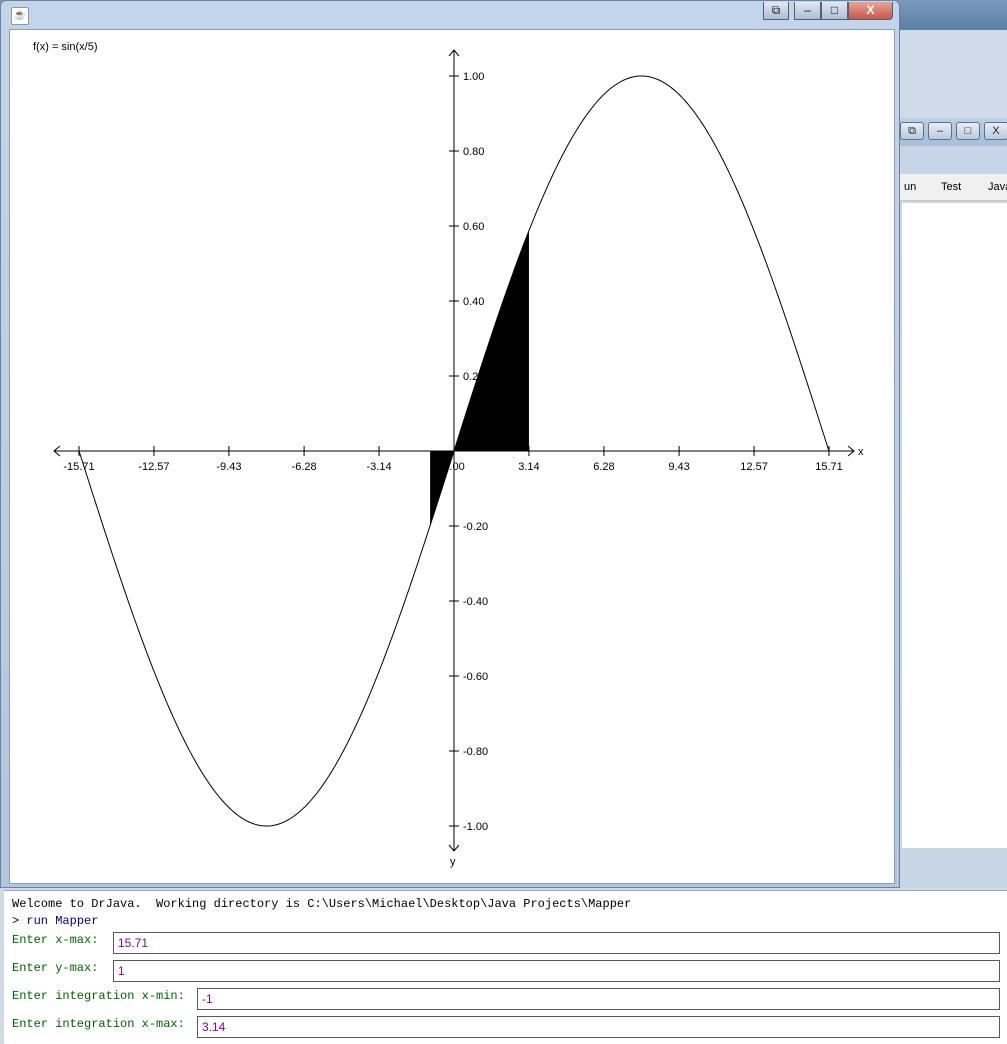 The image size is (1007, 1044). I want to click on y-tick-label: -0.80, so click(475, 752).